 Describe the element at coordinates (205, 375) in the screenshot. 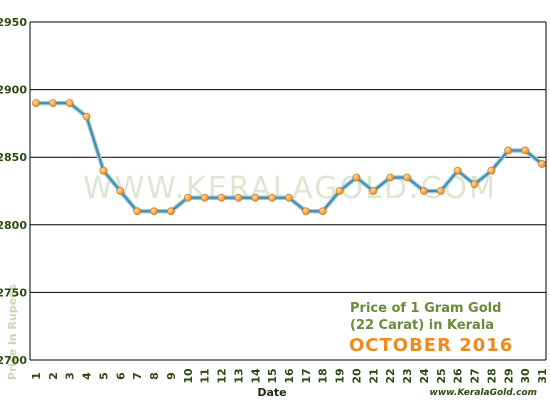

I see `x-tick-label: 11` at that location.